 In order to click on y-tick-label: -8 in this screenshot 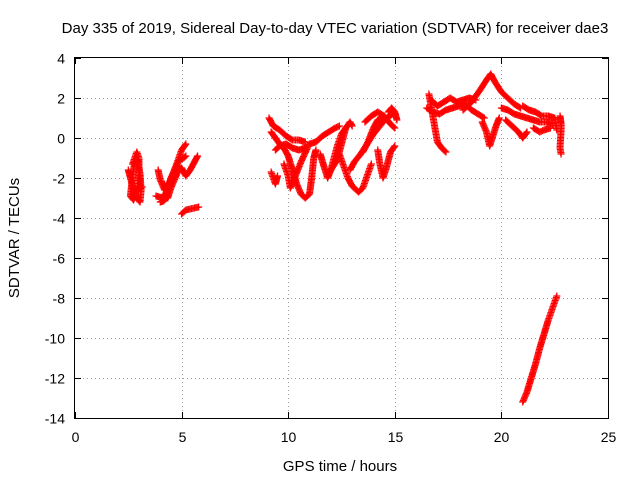, I will do `click(59, 299)`.